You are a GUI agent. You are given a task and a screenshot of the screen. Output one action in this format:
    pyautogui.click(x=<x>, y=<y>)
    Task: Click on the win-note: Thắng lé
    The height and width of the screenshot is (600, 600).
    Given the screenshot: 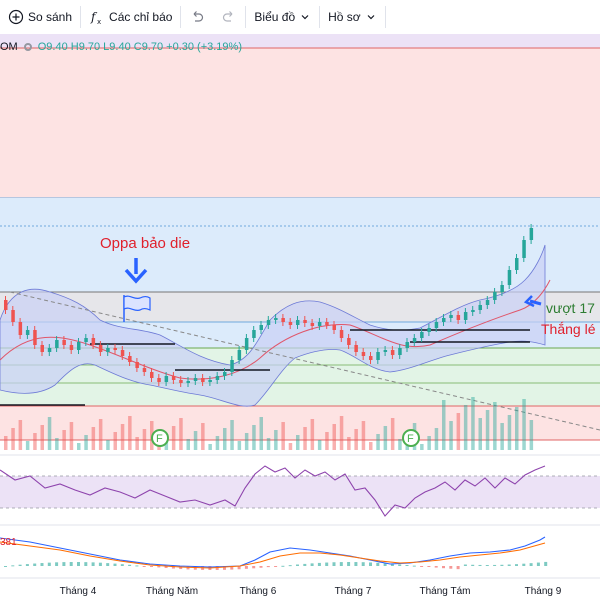 What is the action you would take?
    pyautogui.click(x=568, y=329)
    